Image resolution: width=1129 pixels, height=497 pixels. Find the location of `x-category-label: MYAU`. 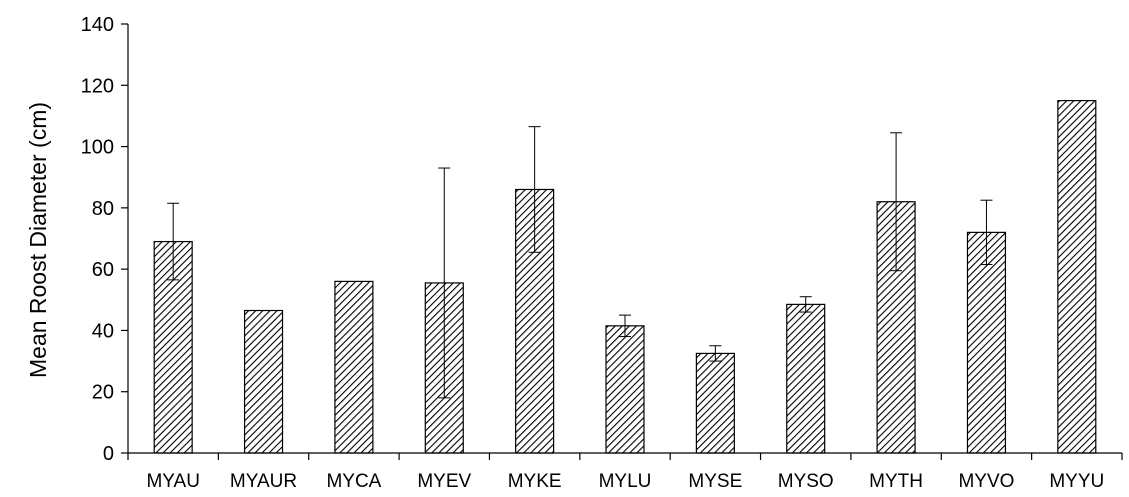

x-category-label: MYAU is located at coordinates (172, 481).